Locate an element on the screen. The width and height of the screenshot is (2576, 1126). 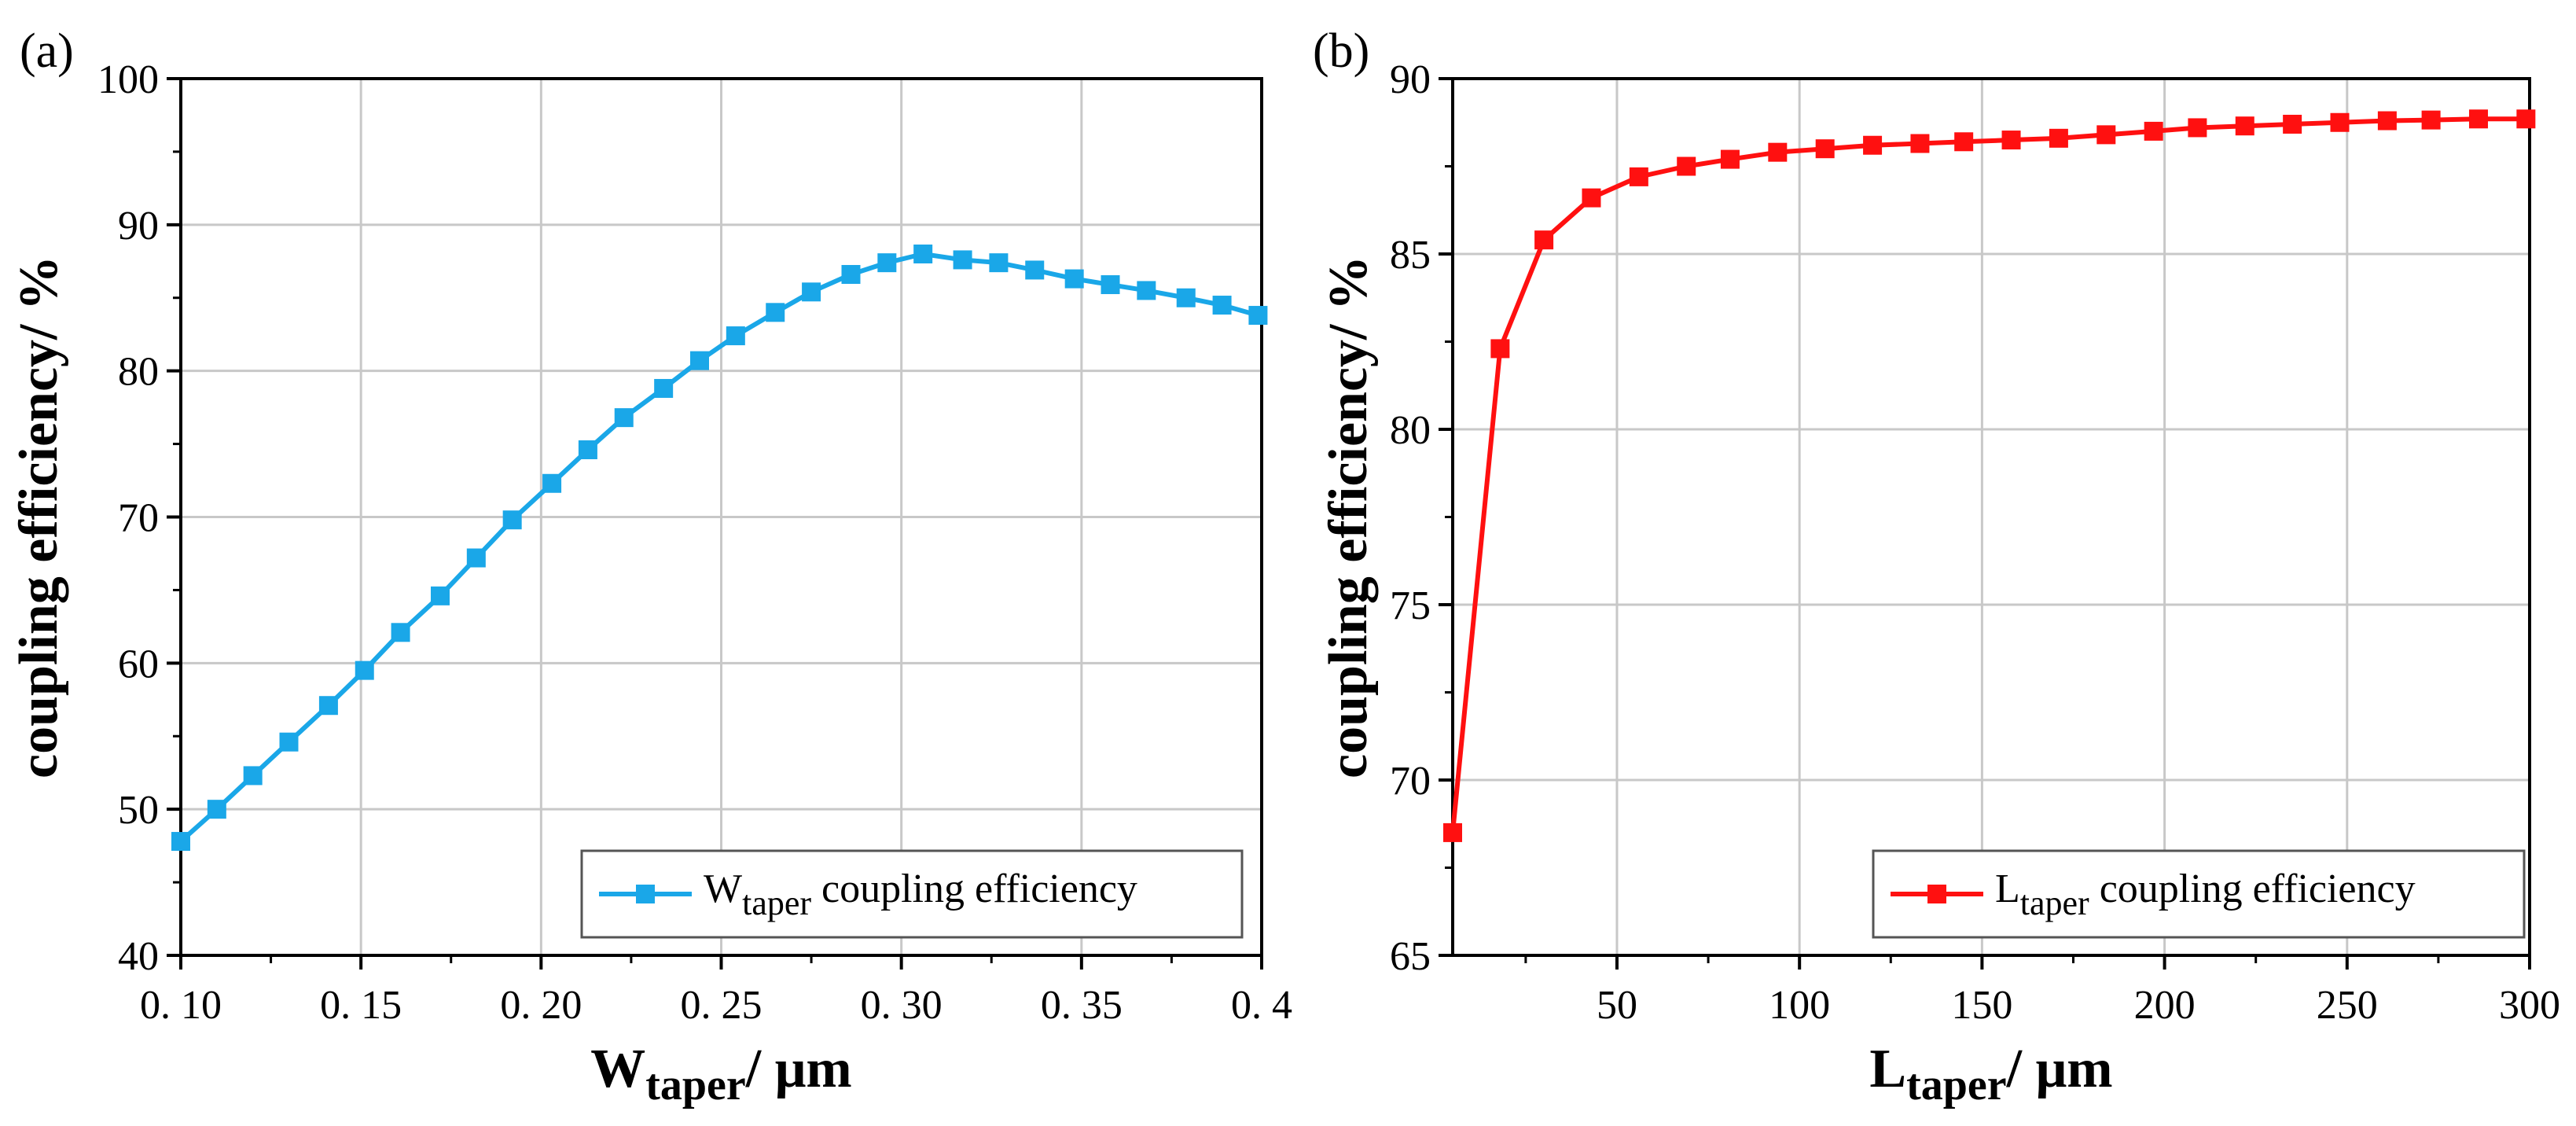
y-tick-label: 50 is located at coordinates (138, 810).